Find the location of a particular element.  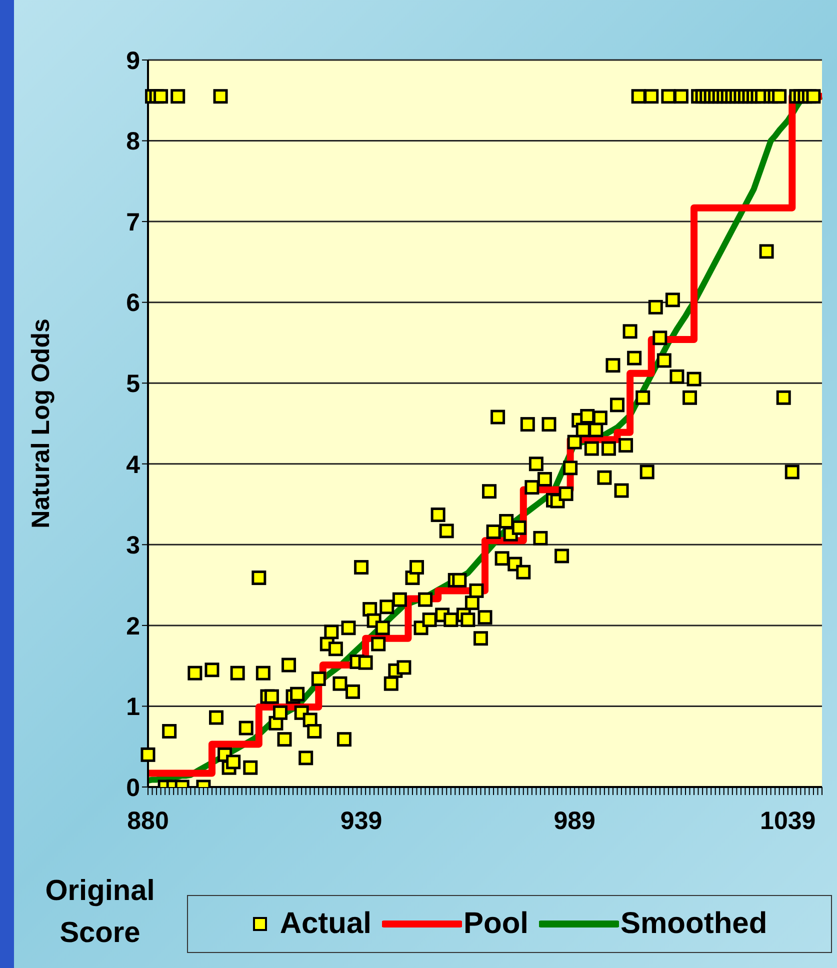

y-tick-label: 5 is located at coordinates (133, 384).